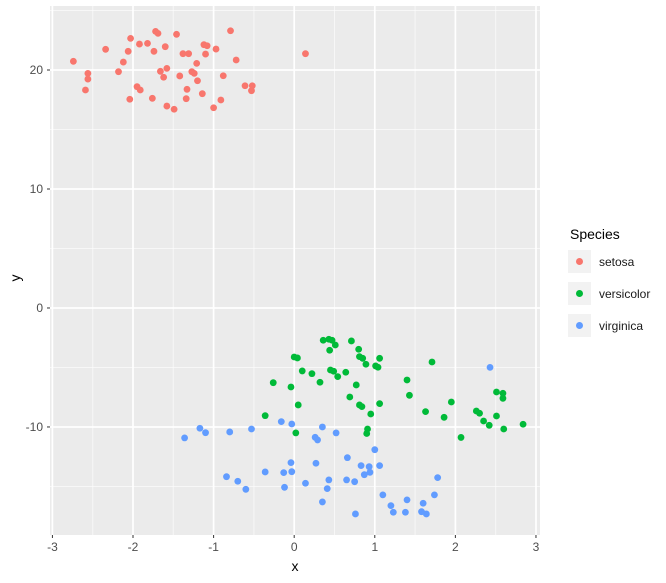  What do you see at coordinates (133, 547) in the screenshot?
I see `x-tick-label: -2` at bounding box center [133, 547].